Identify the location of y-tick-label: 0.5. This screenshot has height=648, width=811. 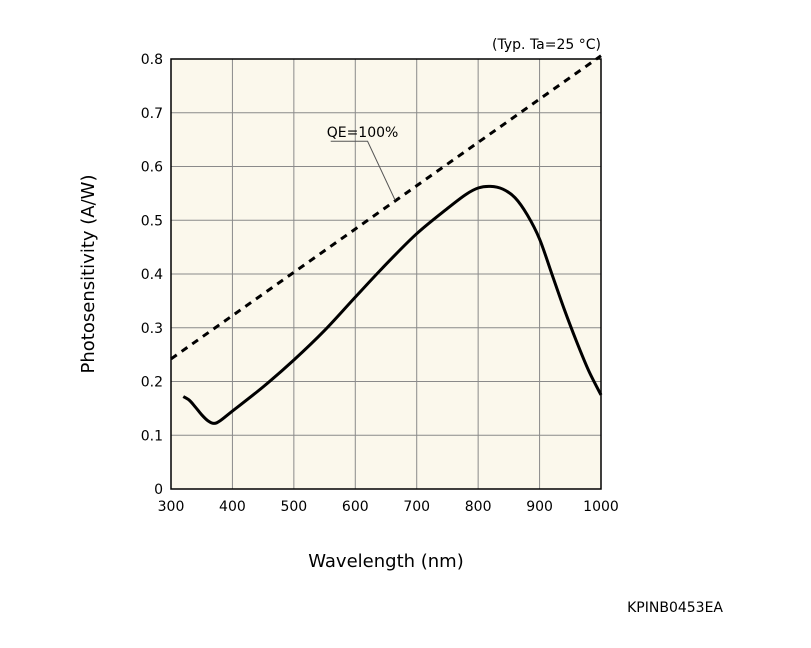
(152, 221).